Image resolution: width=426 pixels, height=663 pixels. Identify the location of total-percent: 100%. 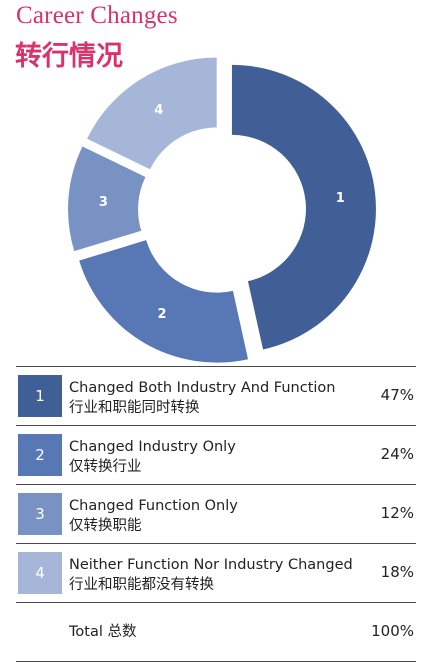
(392, 631).